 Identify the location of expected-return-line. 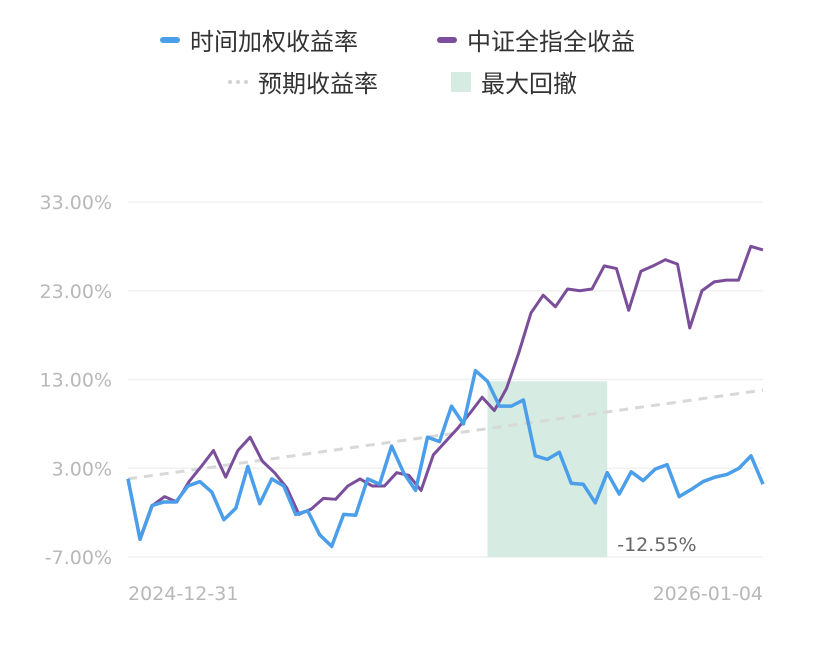
(445, 434).